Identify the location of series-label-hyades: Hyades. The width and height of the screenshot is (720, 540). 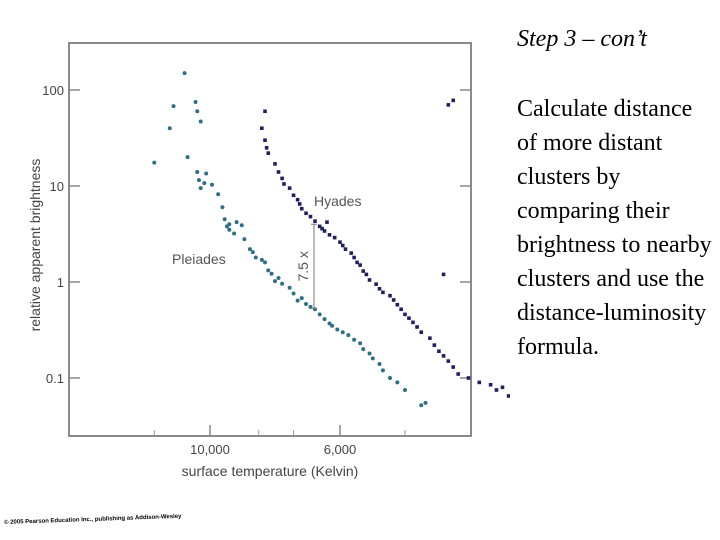
(337, 201).